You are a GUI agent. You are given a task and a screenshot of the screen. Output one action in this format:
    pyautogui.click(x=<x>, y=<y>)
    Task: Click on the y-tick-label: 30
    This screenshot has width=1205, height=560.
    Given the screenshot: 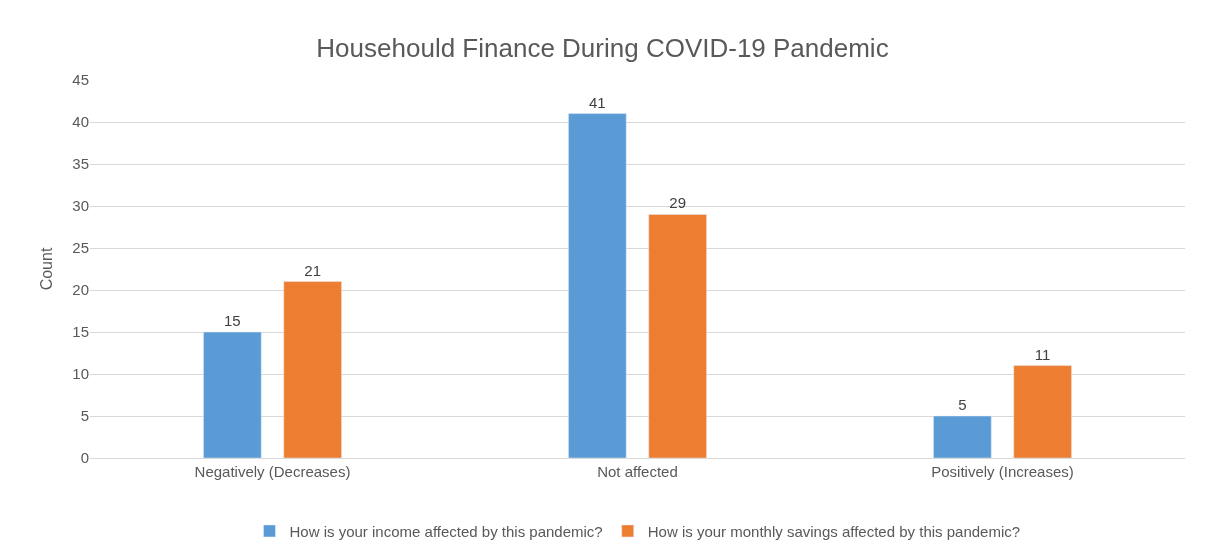 What is the action you would take?
    pyautogui.click(x=80, y=206)
    